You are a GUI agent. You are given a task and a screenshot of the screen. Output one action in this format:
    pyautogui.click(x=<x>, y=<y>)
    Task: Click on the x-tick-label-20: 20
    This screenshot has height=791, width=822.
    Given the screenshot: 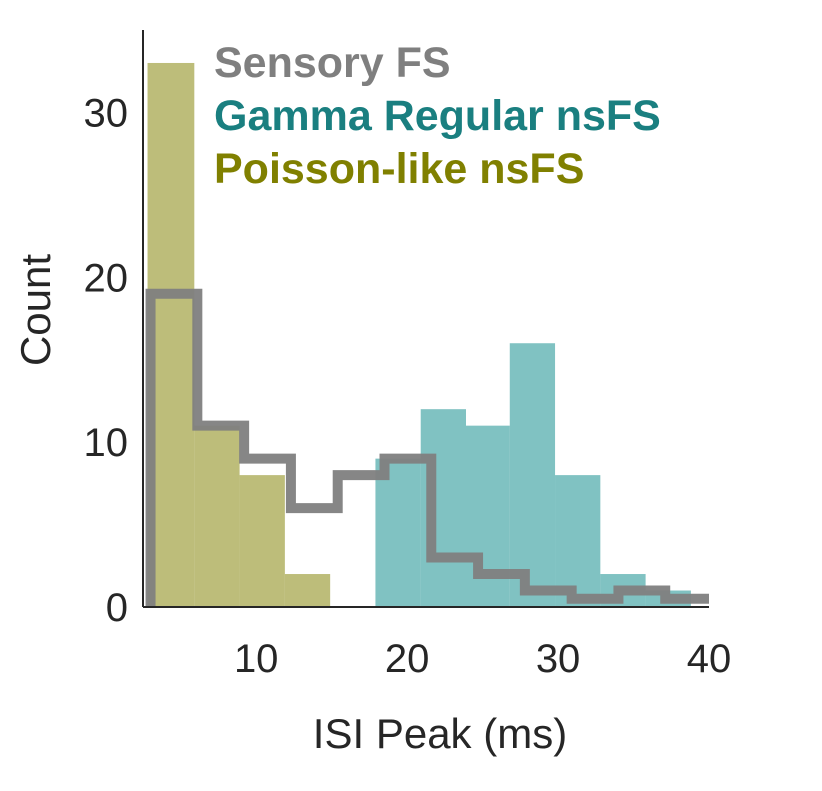 What is the action you would take?
    pyautogui.click(x=407, y=659)
    